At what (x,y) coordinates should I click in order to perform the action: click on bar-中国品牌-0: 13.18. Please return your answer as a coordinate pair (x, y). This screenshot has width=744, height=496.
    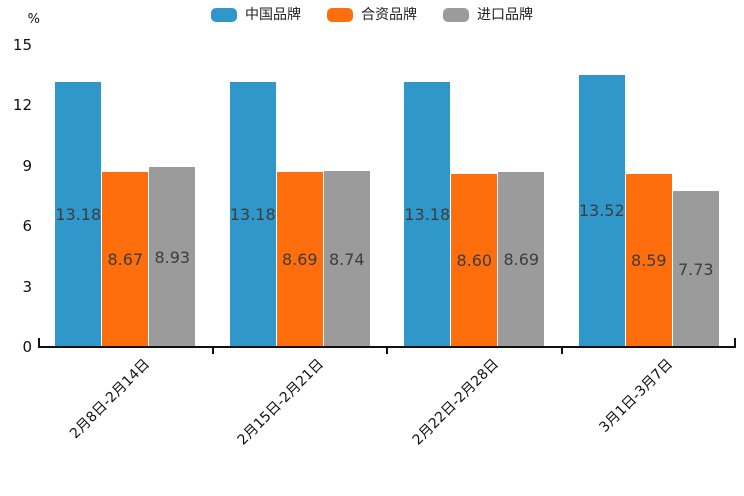
    Looking at the image, I should click on (78, 214).